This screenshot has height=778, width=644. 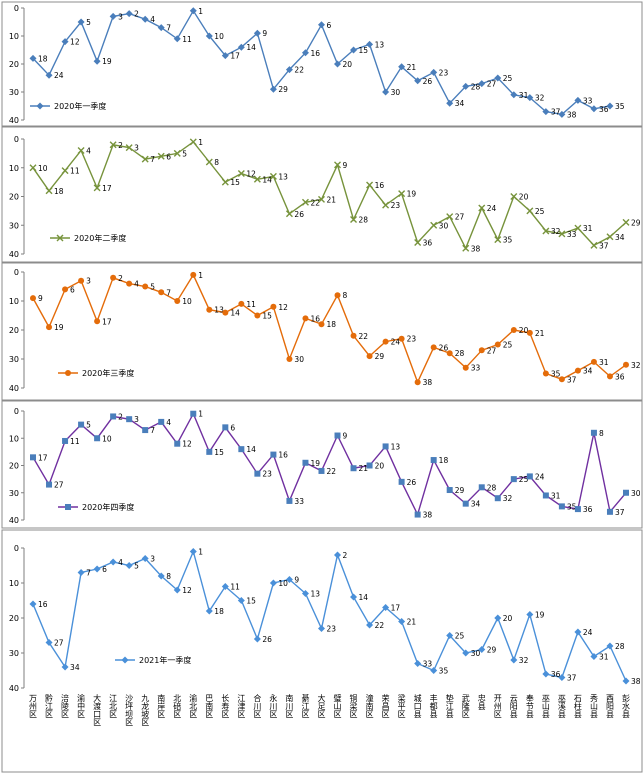 What do you see at coordinates (449, 706) in the screenshot?
I see `x-category-label: 垫江县` at bounding box center [449, 706].